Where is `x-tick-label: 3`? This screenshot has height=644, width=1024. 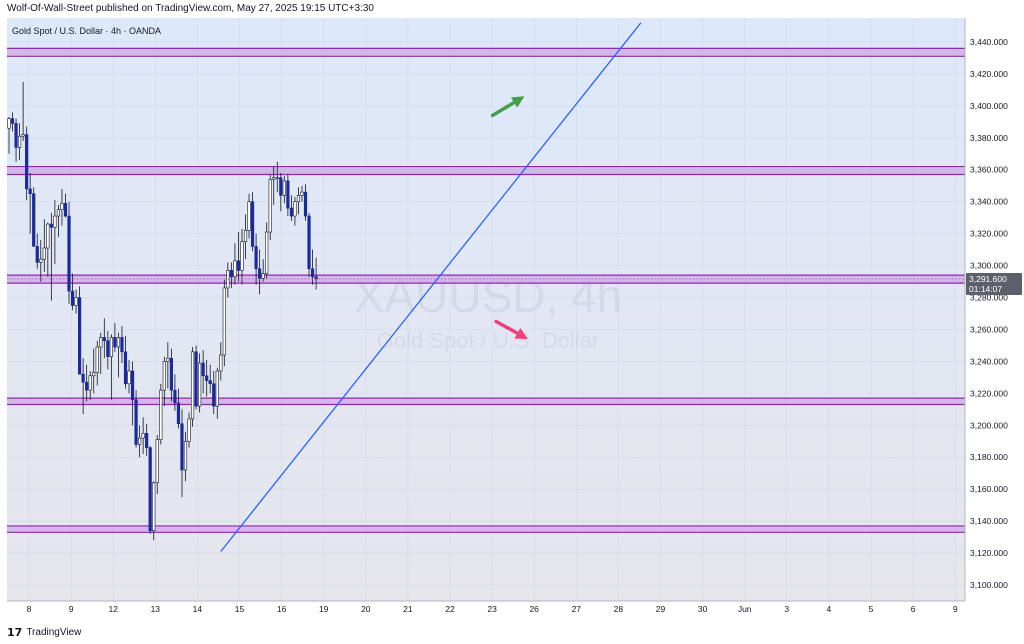
x-tick-label: 3 is located at coordinates (786, 609).